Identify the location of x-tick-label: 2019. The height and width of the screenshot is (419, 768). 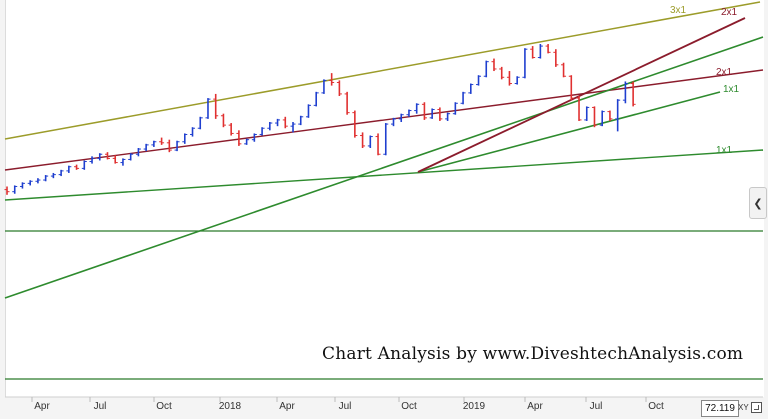
(474, 406).